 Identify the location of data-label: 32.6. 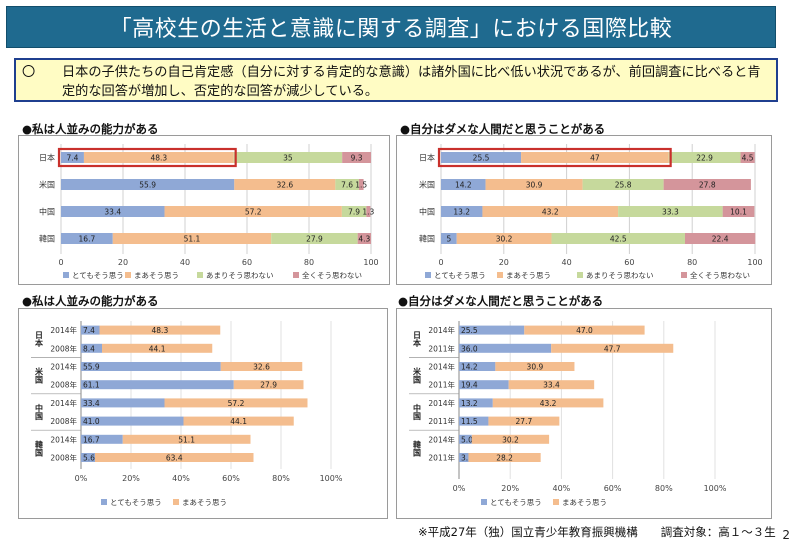
(284, 185).